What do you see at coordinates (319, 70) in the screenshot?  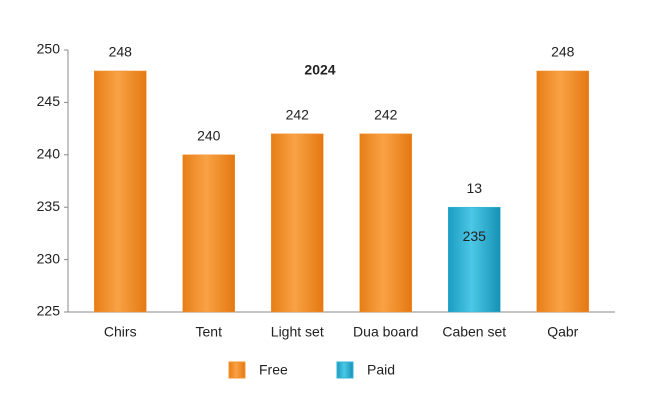 I see `chart-title: 2024` at bounding box center [319, 70].